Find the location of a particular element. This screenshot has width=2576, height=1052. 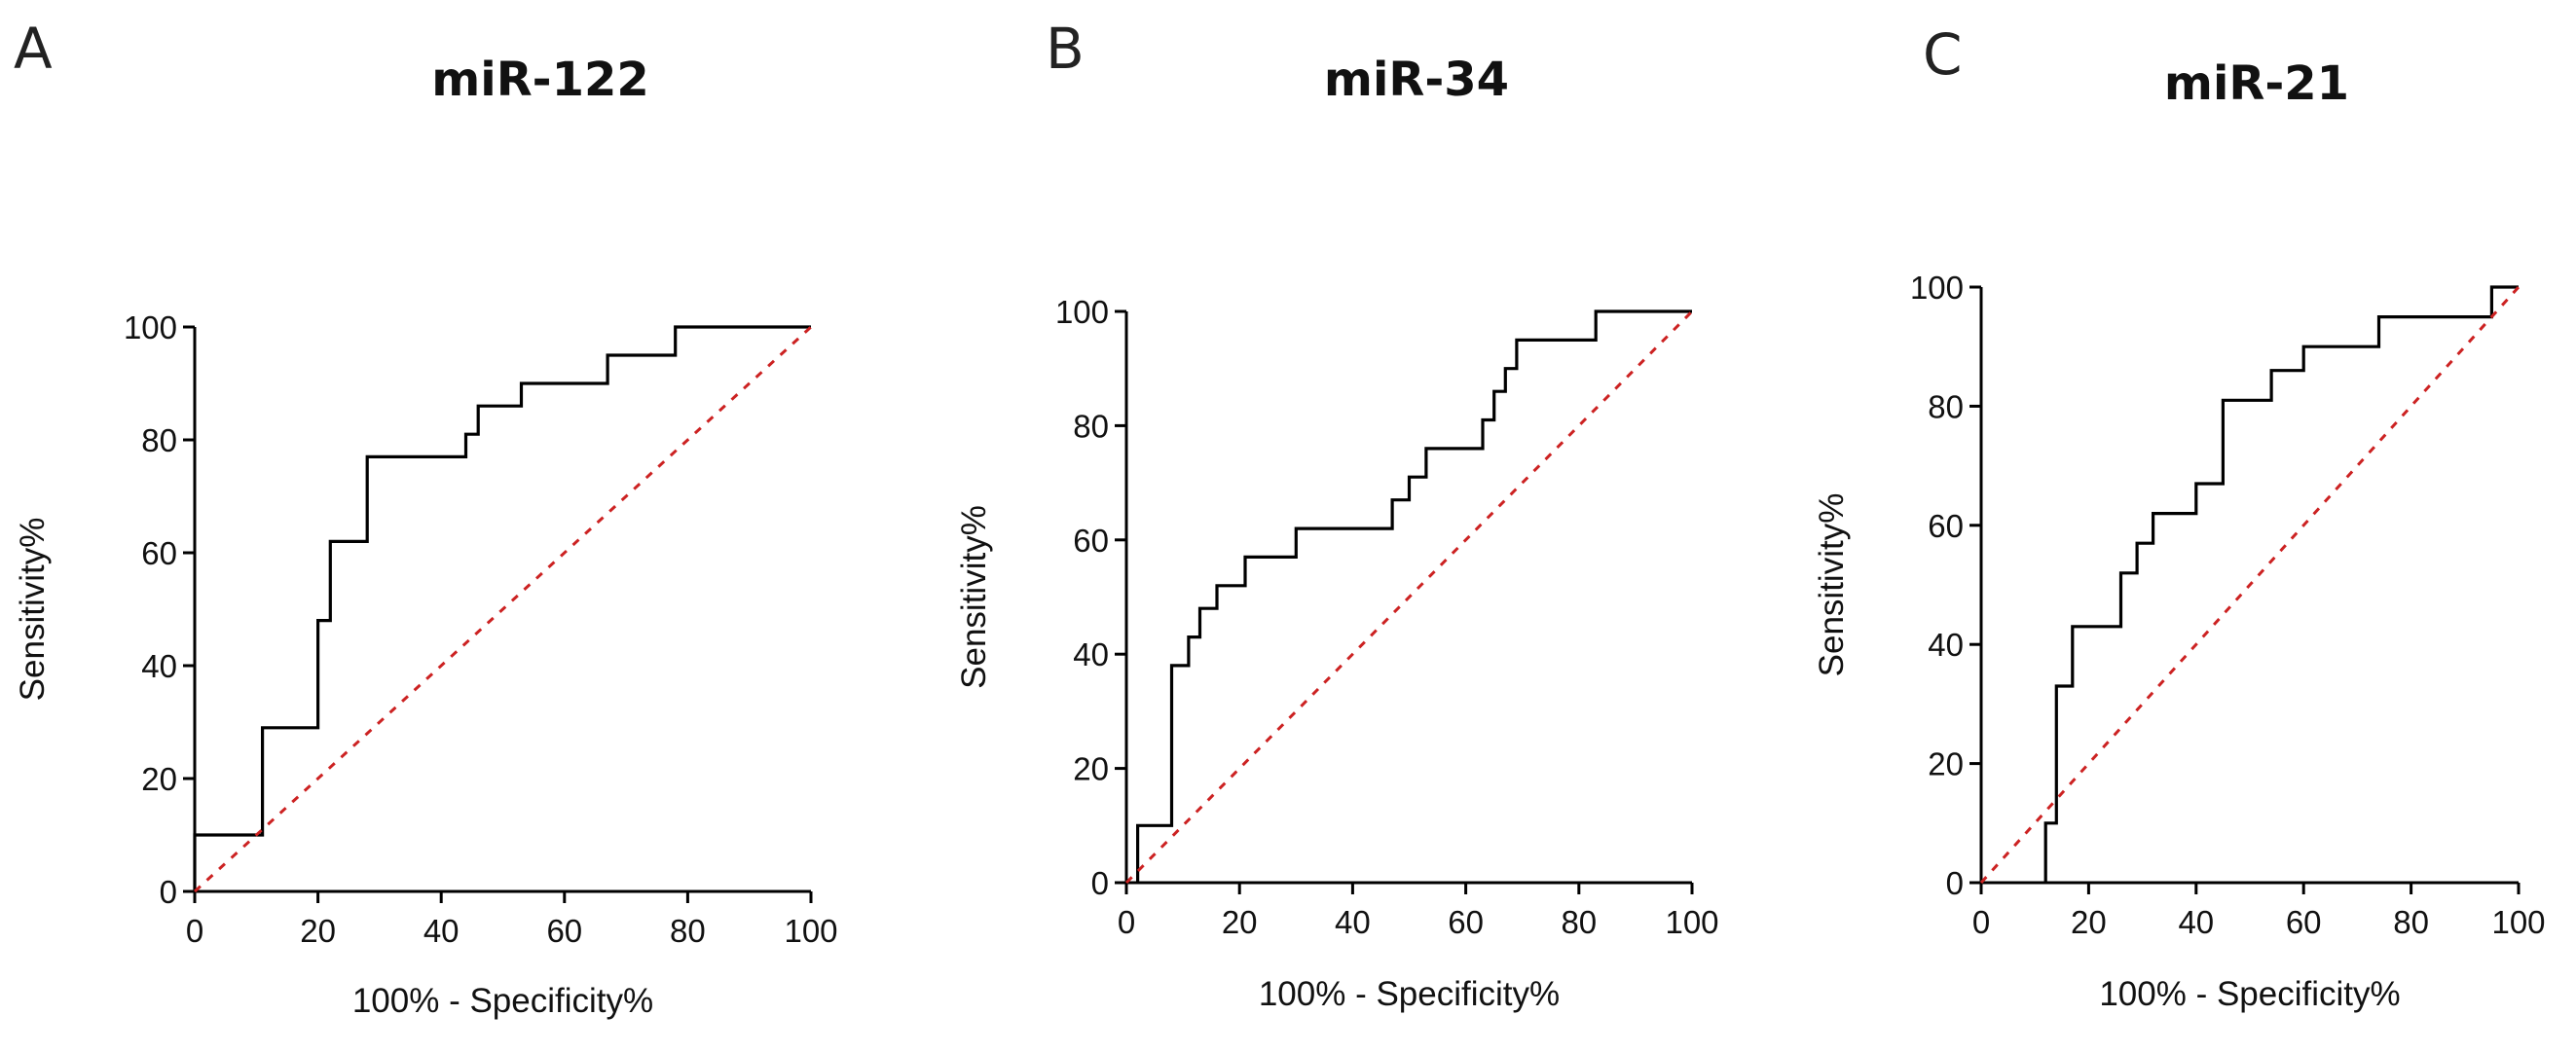

chart-title: miR-21 is located at coordinates (2256, 83).